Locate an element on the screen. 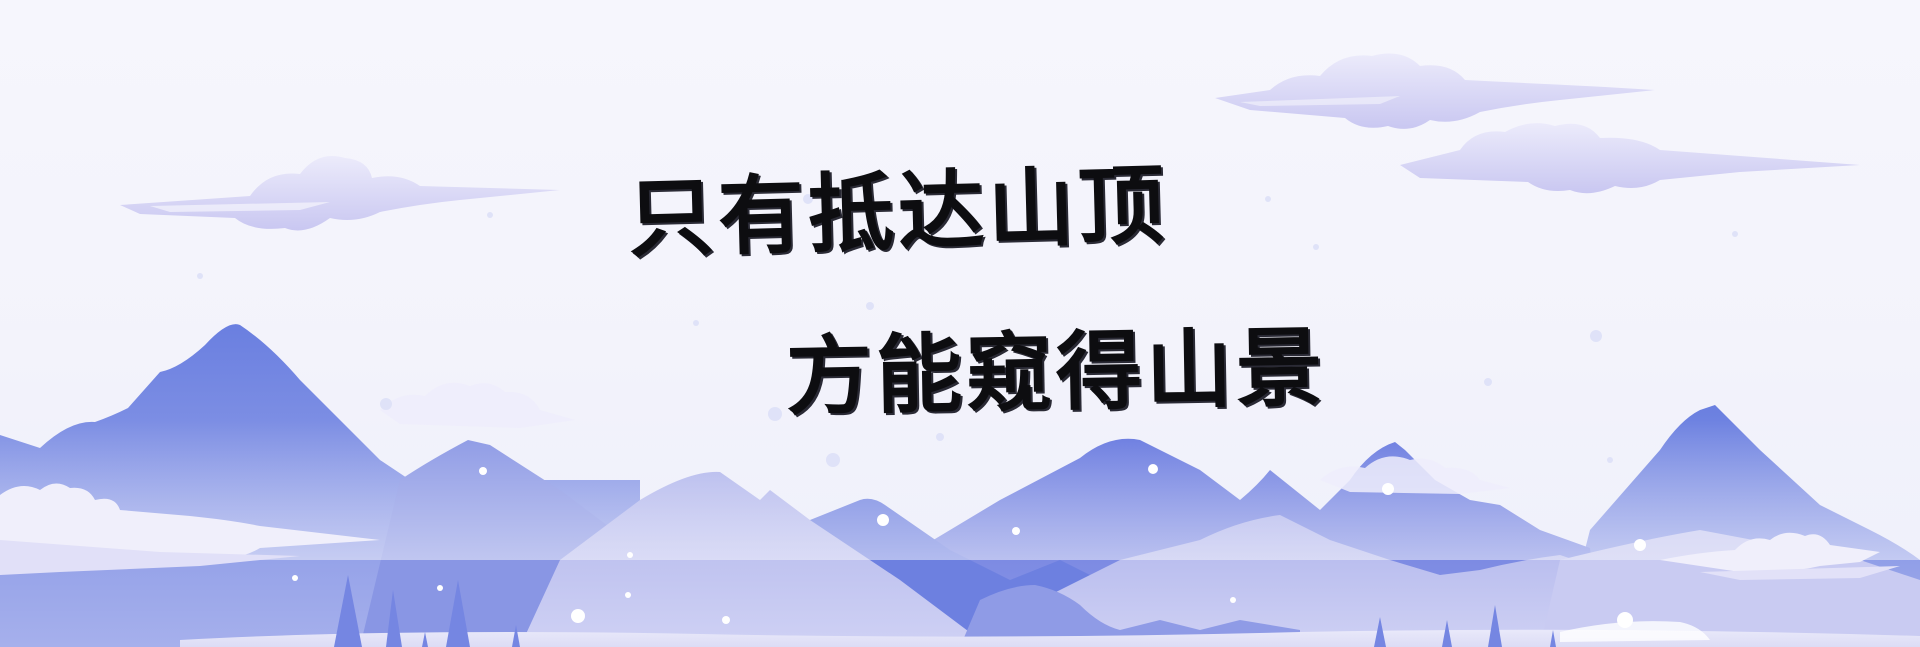 The height and width of the screenshot is (647, 1920). headline-line-2: 方能窥得山景 is located at coordinates (1056, 373).